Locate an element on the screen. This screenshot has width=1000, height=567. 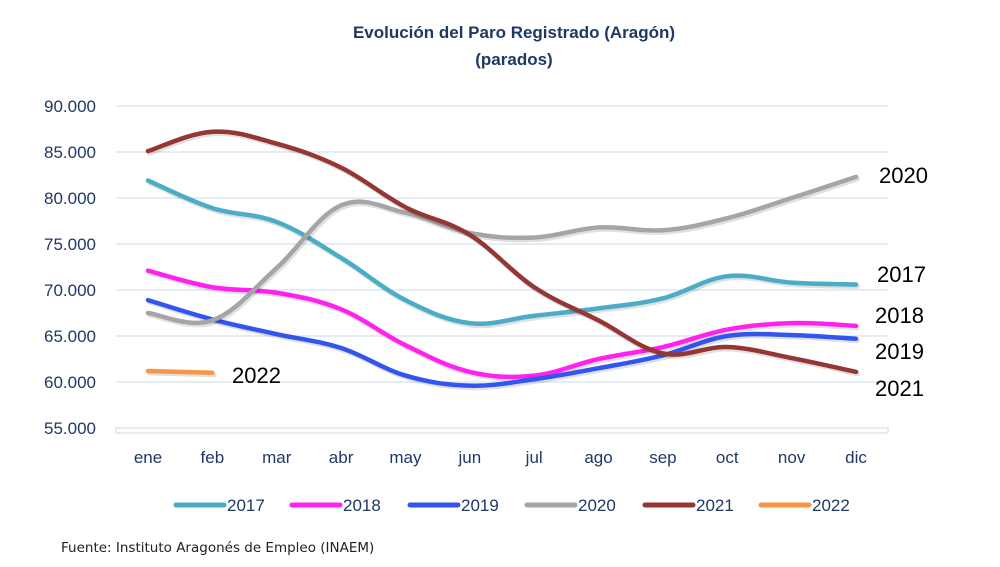
y-tick-label: 90.000 is located at coordinates (70, 106).